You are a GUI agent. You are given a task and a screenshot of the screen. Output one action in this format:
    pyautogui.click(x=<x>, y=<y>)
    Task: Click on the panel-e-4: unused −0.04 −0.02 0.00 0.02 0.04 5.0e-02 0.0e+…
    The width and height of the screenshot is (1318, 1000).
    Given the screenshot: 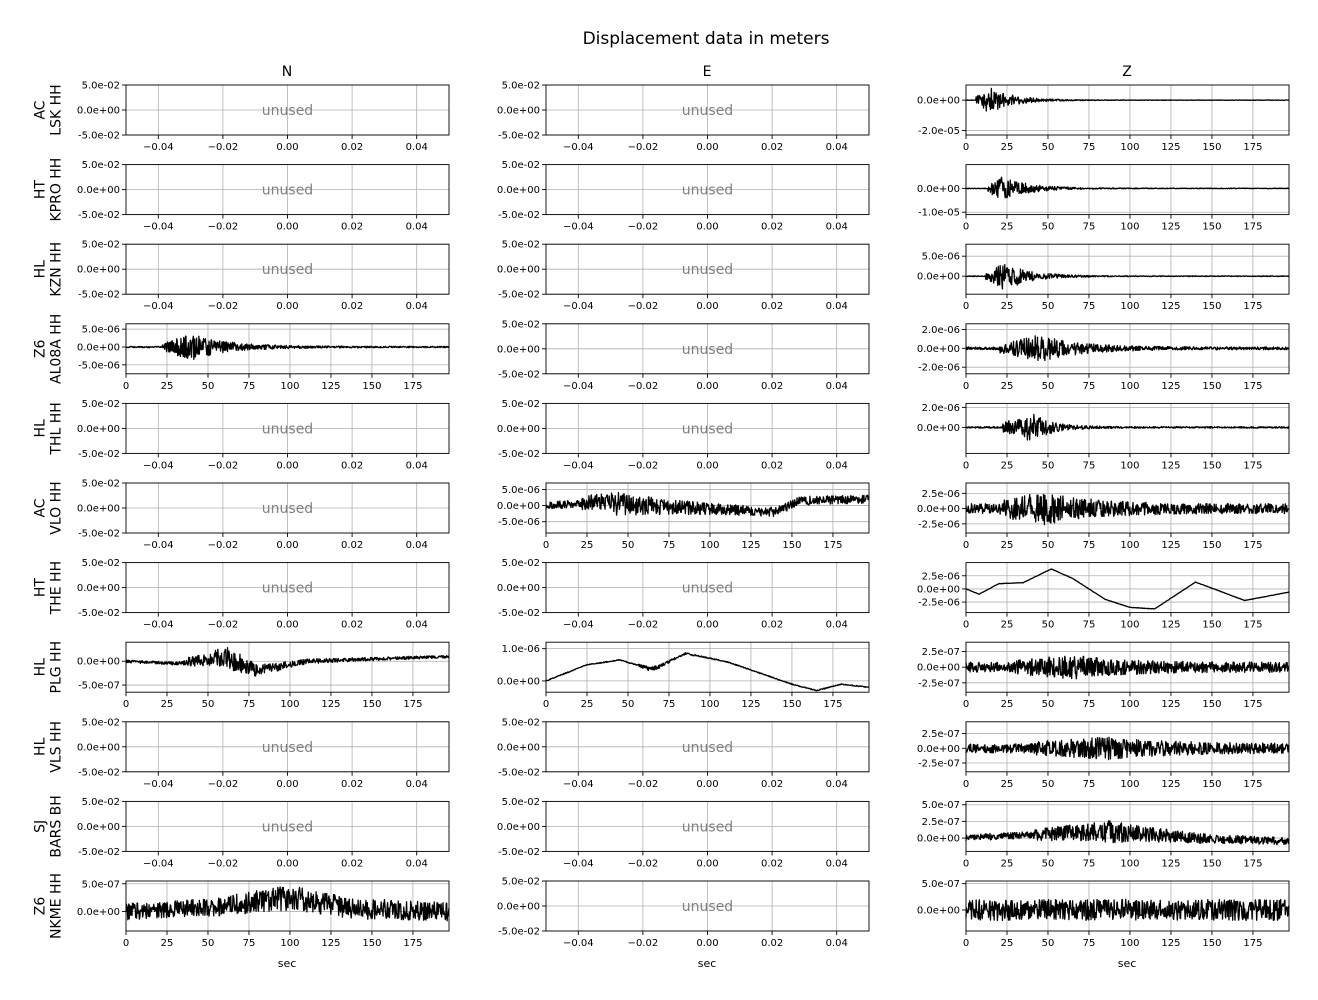 What is the action you would take?
    pyautogui.click(x=683, y=435)
    